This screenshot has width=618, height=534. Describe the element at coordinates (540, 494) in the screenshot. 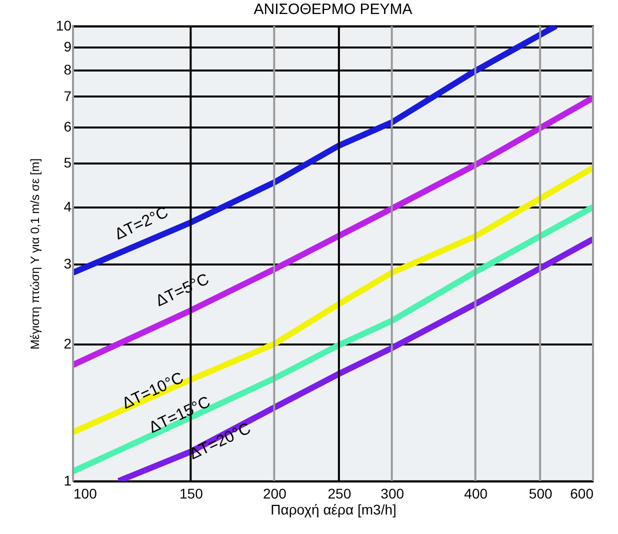

I see `x-tick-label: 500` at that location.